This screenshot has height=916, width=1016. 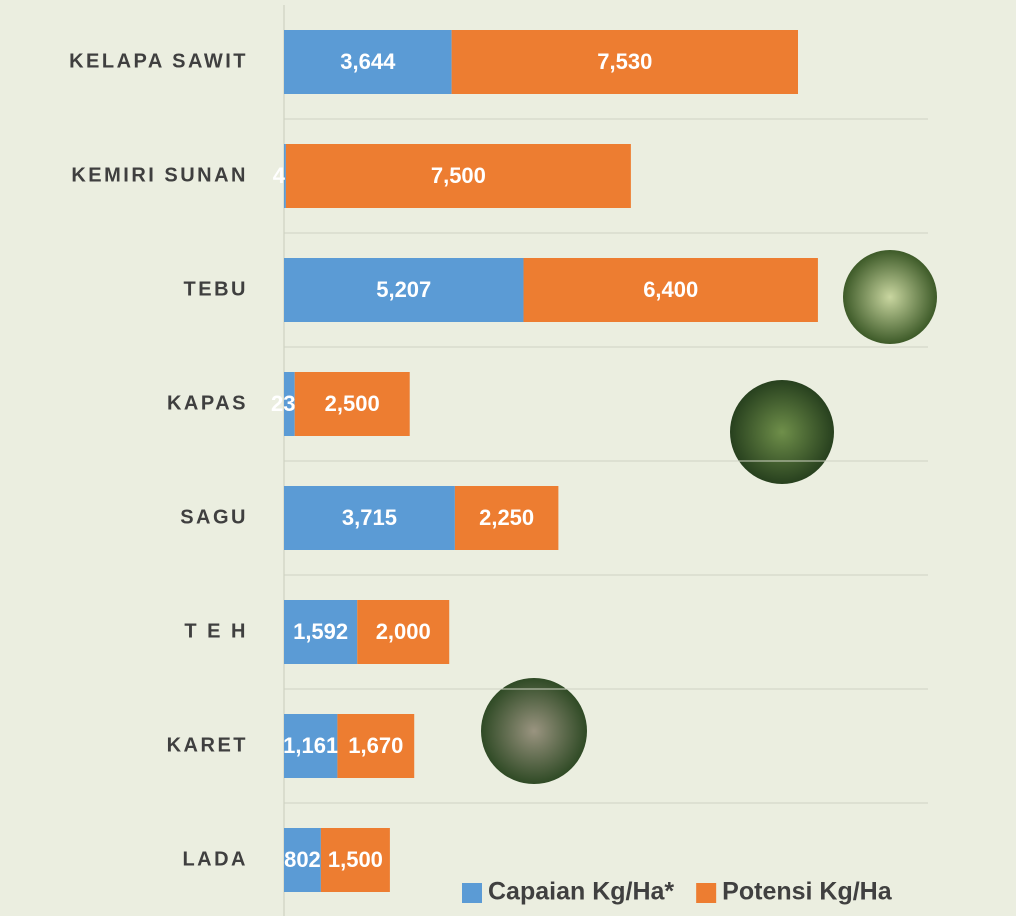 I want to click on value-label: 1,670, so click(x=375, y=745).